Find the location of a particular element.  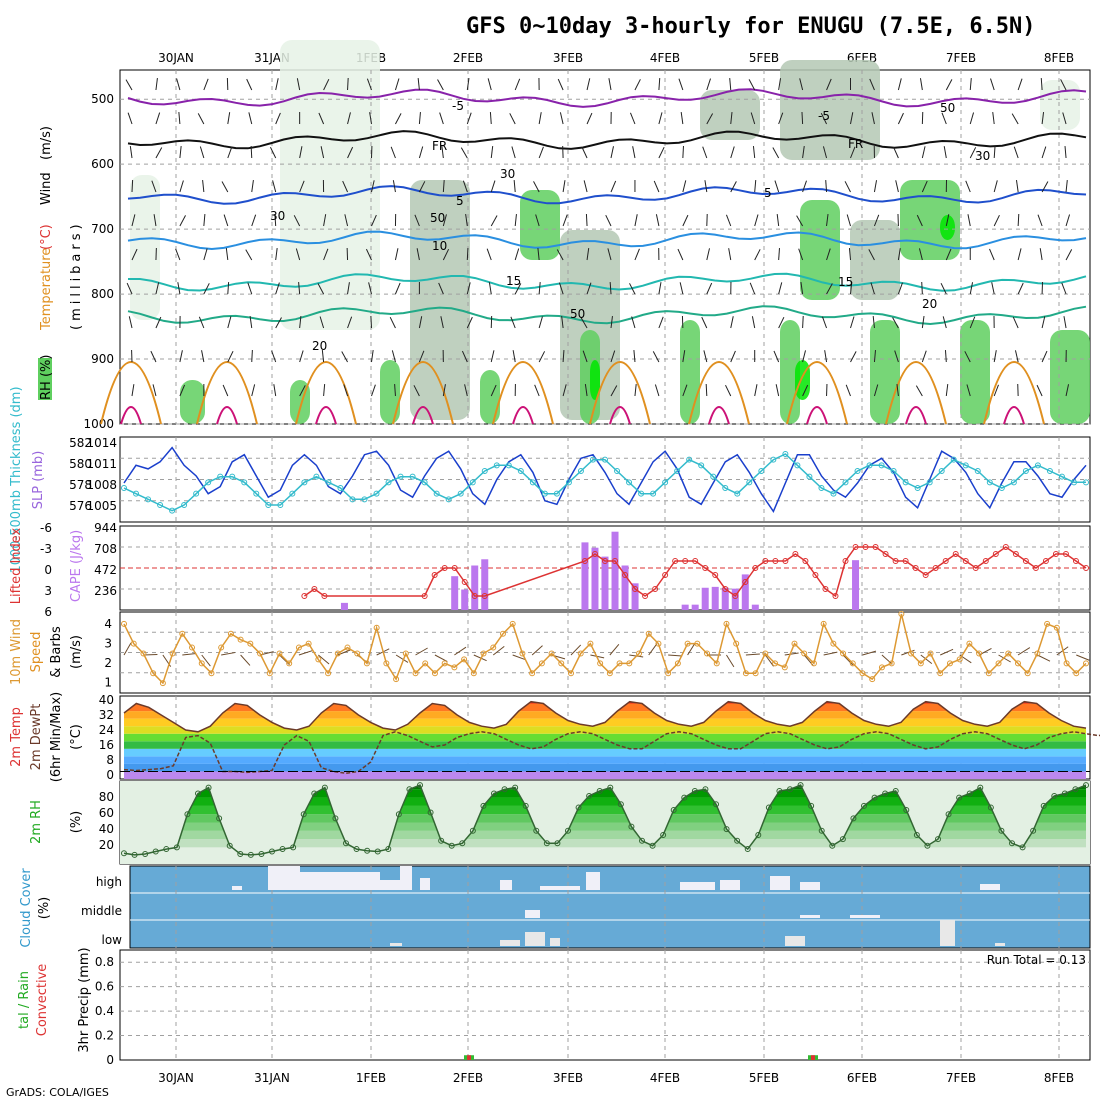

warm-contour is located at coordinates (719, 415).